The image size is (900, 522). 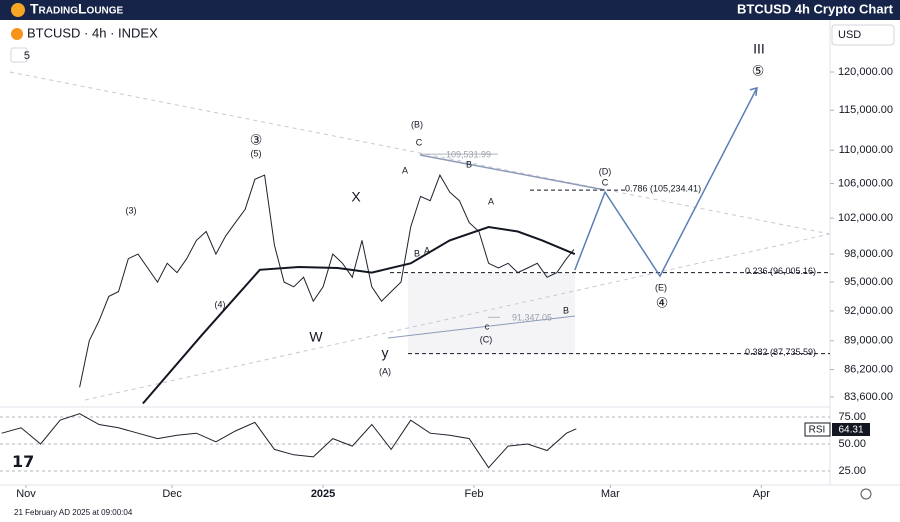 What do you see at coordinates (256, 140) in the screenshot?
I see `wave-label: ③` at bounding box center [256, 140].